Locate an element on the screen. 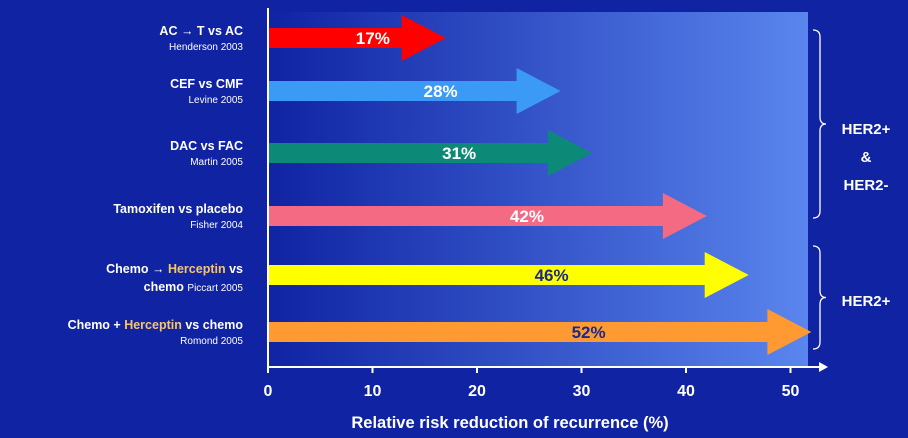 This screenshot has height=438, width=908. data-label-3: 31% is located at coordinates (459, 153).